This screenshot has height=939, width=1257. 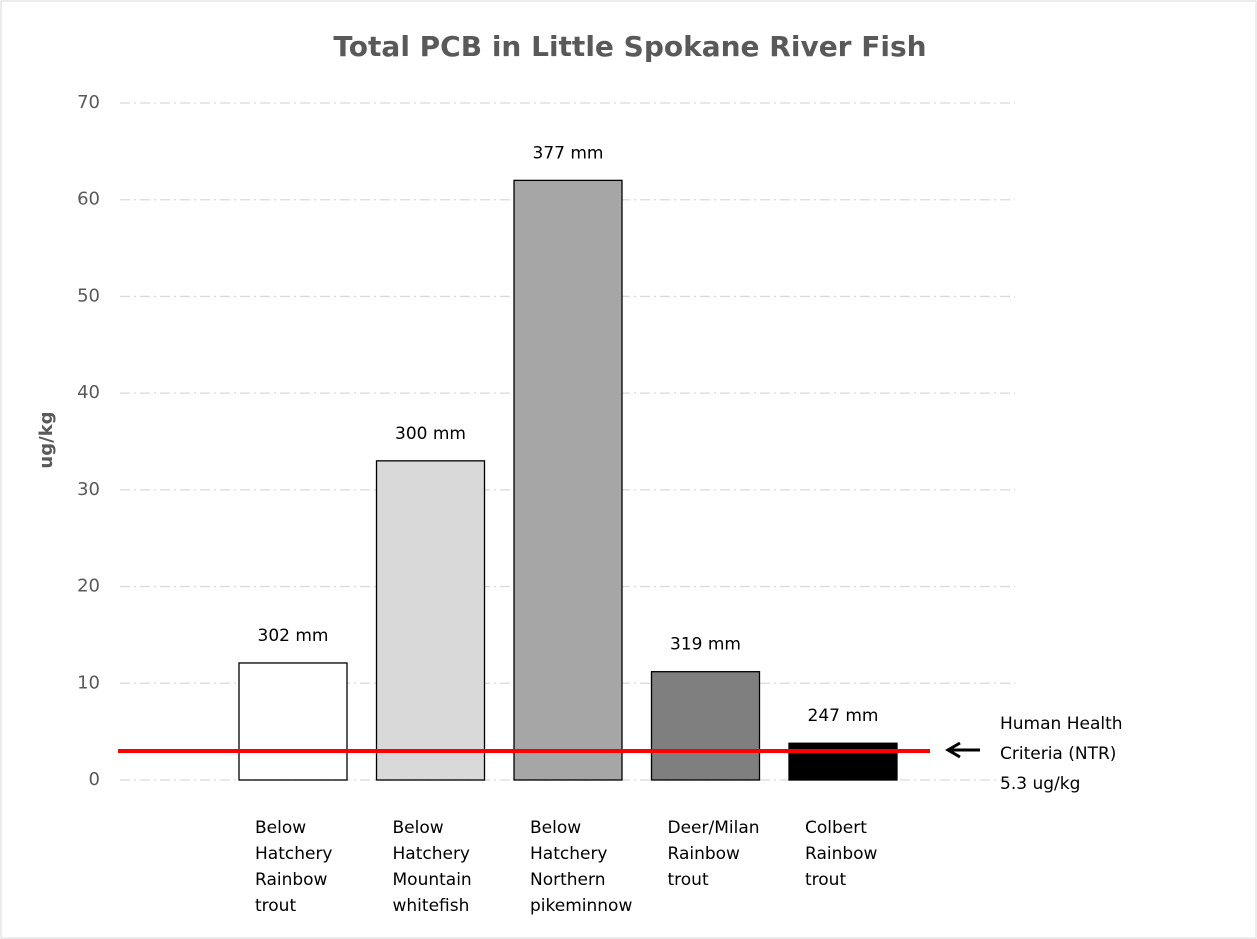 What do you see at coordinates (705, 645) in the screenshot?
I see `bar-label: 319 mm` at bounding box center [705, 645].